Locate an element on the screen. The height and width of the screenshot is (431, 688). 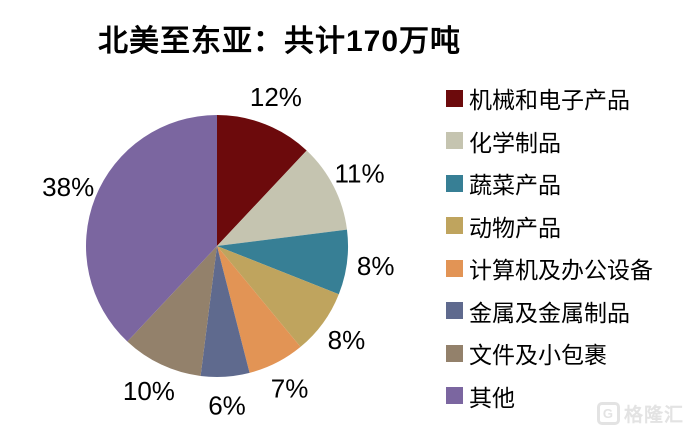
legend-label: 机械和电子产品 is located at coordinates (549, 100).